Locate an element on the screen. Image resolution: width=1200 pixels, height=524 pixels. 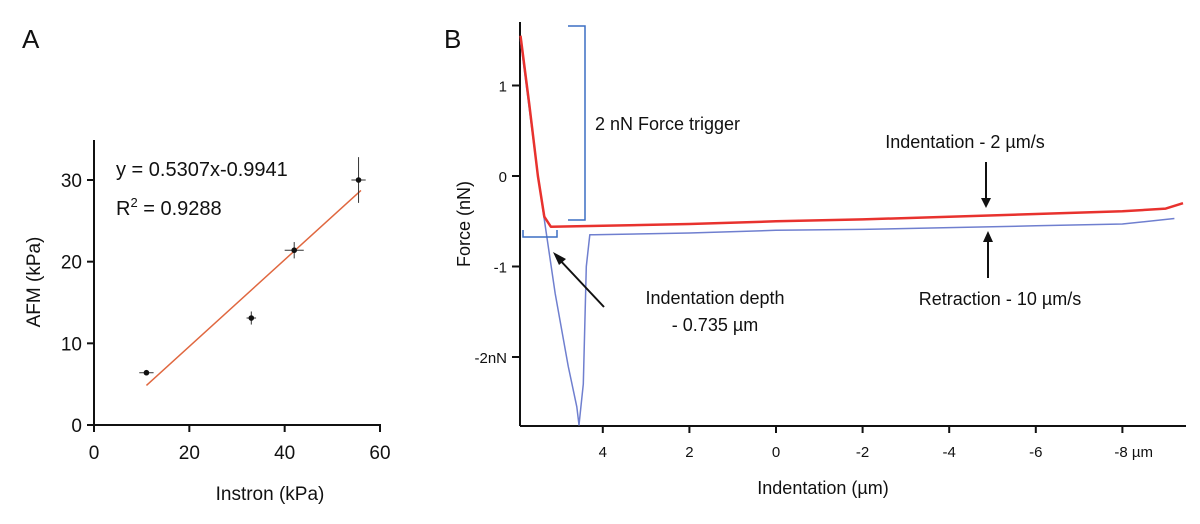
indentation-depth-value: - 0.735 µm is located at coordinates (715, 325).